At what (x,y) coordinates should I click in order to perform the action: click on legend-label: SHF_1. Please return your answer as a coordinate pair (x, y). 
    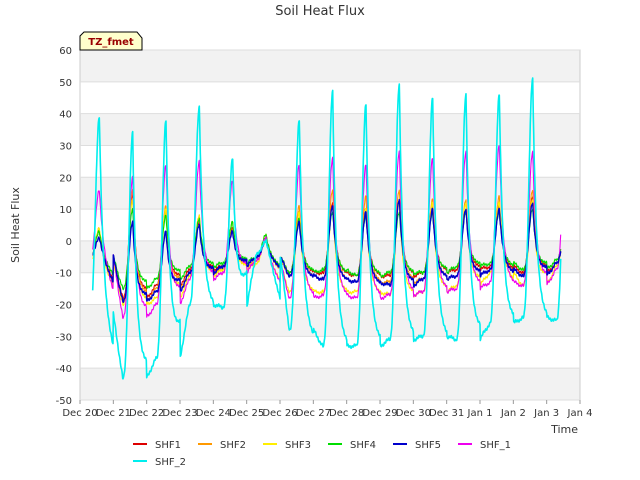
    Looking at the image, I should click on (495, 445).